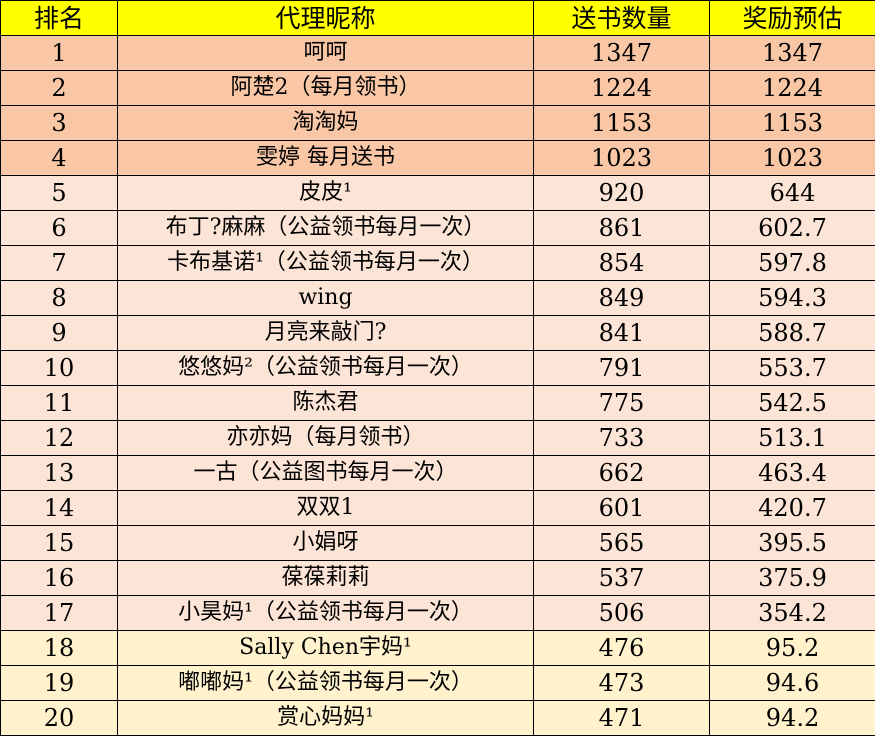 This screenshot has width=875, height=736. Describe the element at coordinates (326, 368) in the screenshot. I see `cell-name: 悠悠妈²（公益领书每月一次）` at that location.